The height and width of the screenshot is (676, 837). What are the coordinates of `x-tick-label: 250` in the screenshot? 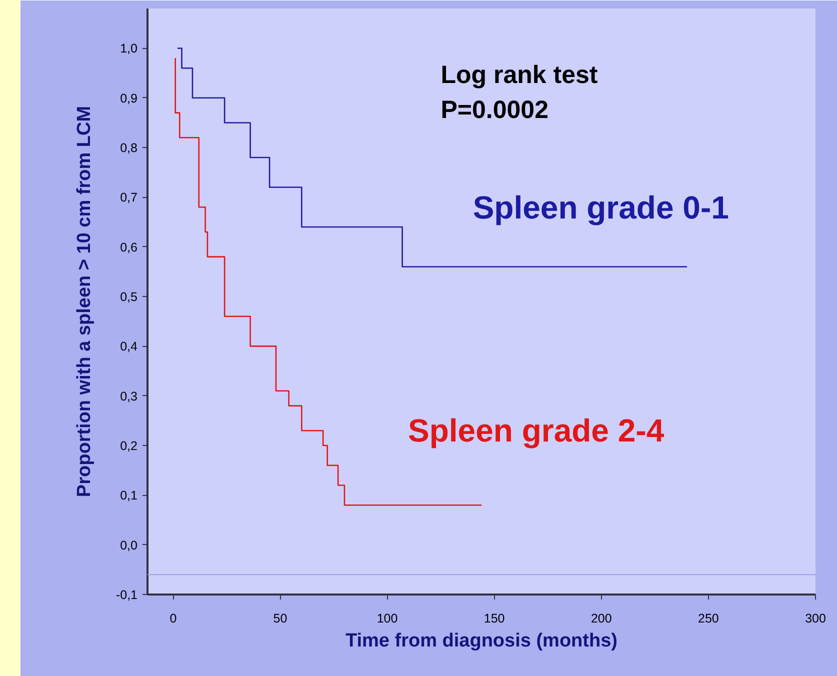 It's located at (708, 619).